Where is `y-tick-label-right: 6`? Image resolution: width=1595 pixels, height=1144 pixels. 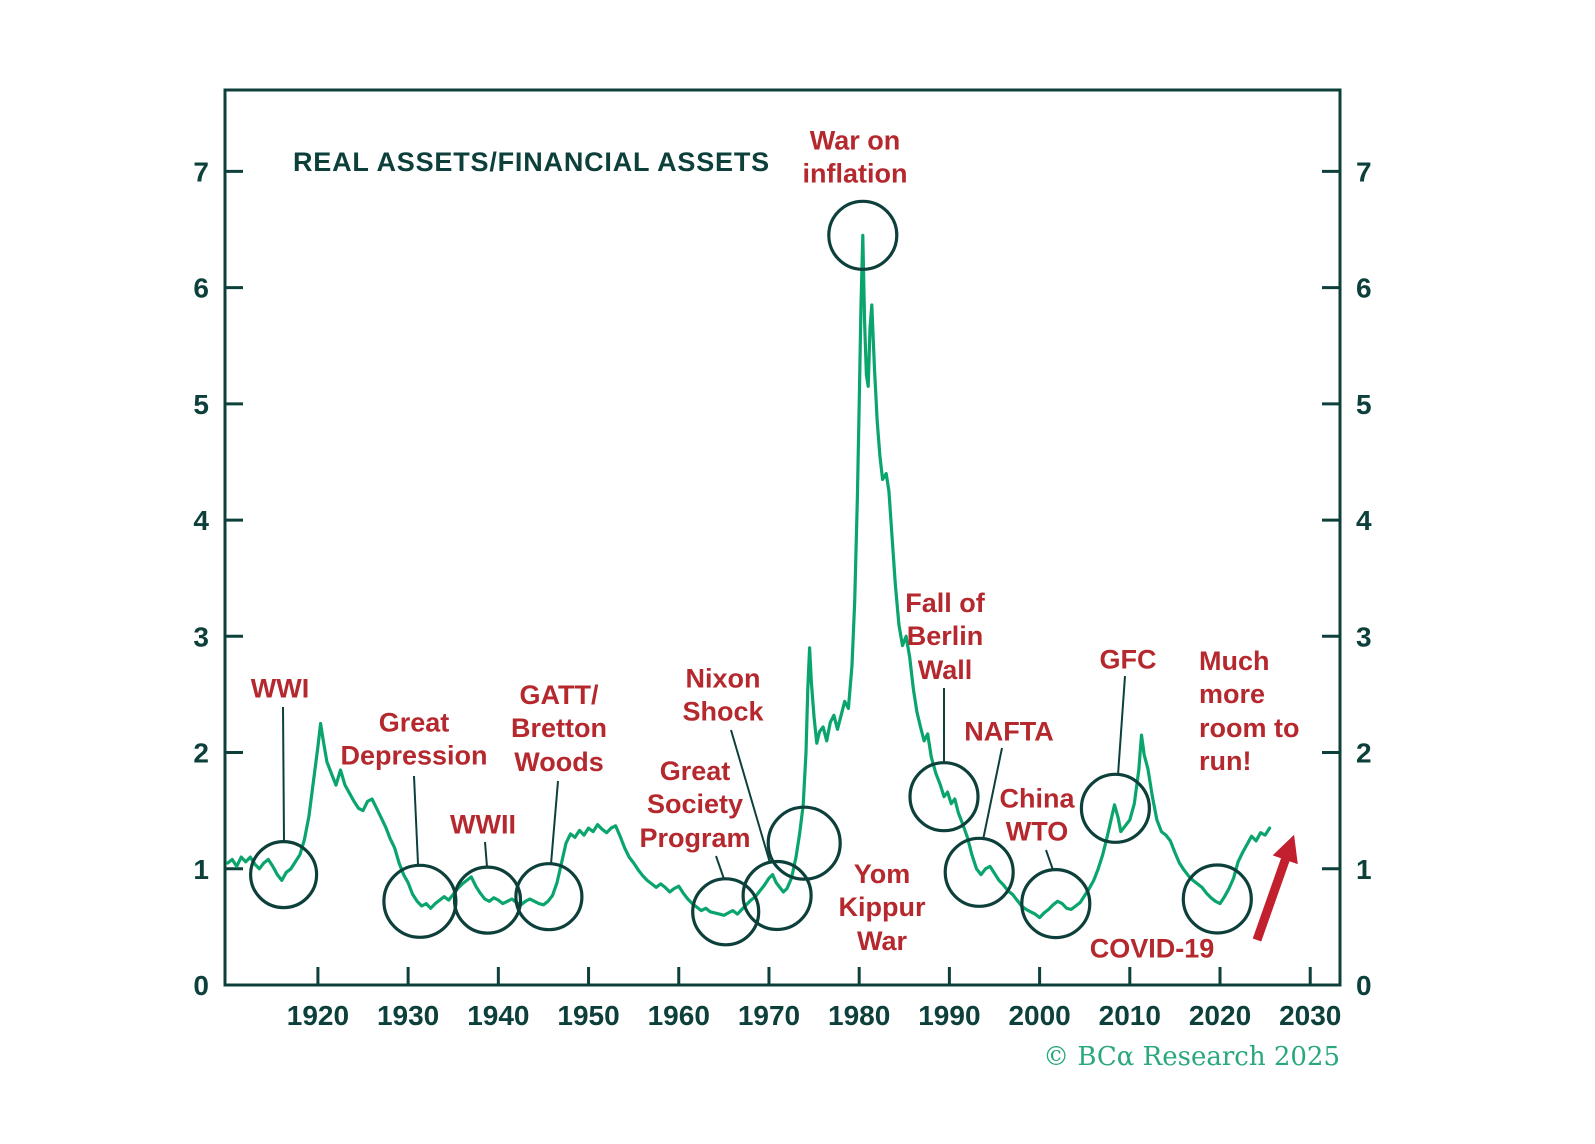
y-tick-label-right: 6 is located at coordinates (1364, 288).